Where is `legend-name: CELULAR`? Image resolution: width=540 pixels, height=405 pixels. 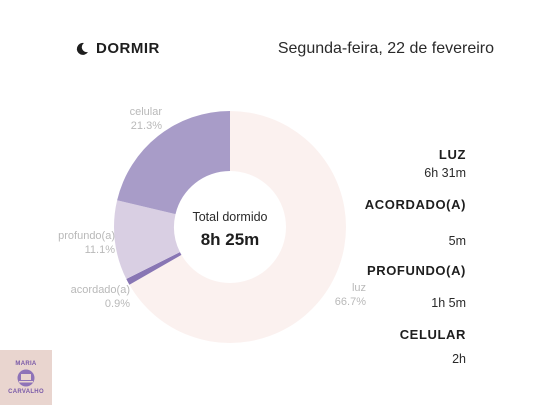
legend-name: CELULAR is located at coordinates (432, 334).